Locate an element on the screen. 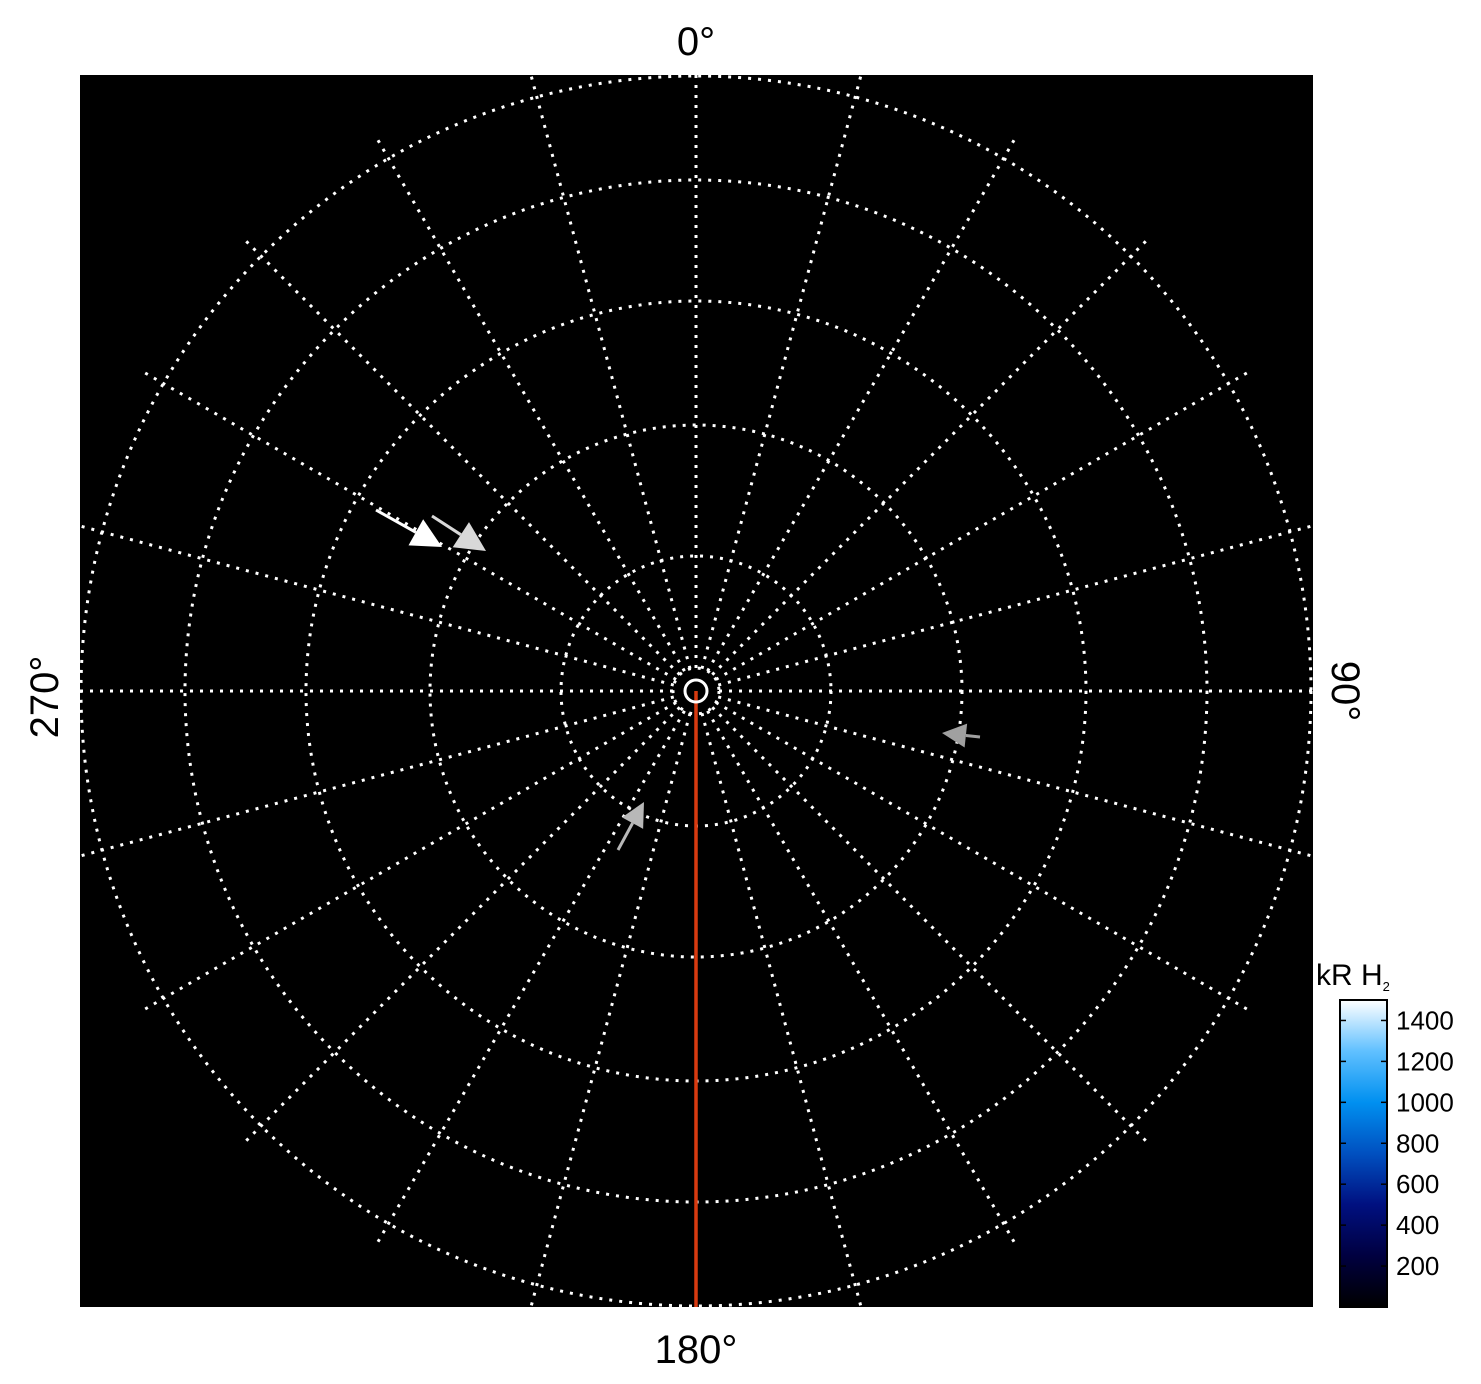 This screenshot has height=1384, width=1481. colorbar-tick-label: 1000 is located at coordinates (1425, 1102).